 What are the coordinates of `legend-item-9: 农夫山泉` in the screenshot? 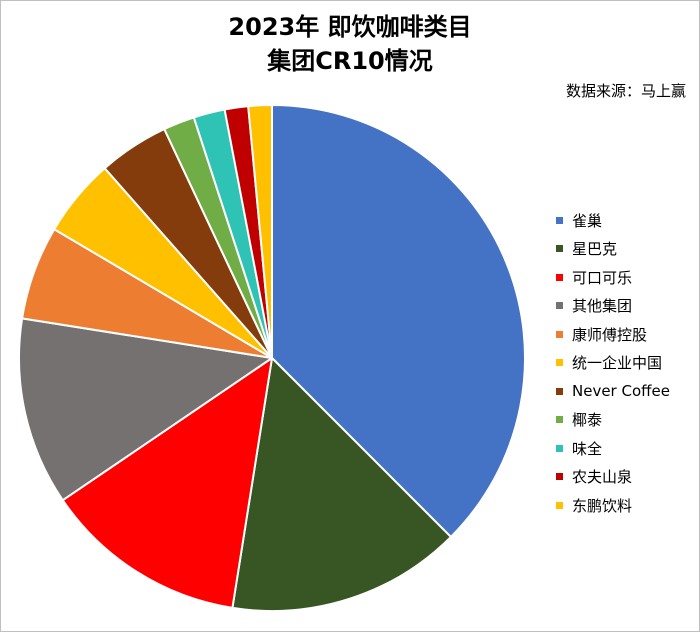 It's located at (613, 477).